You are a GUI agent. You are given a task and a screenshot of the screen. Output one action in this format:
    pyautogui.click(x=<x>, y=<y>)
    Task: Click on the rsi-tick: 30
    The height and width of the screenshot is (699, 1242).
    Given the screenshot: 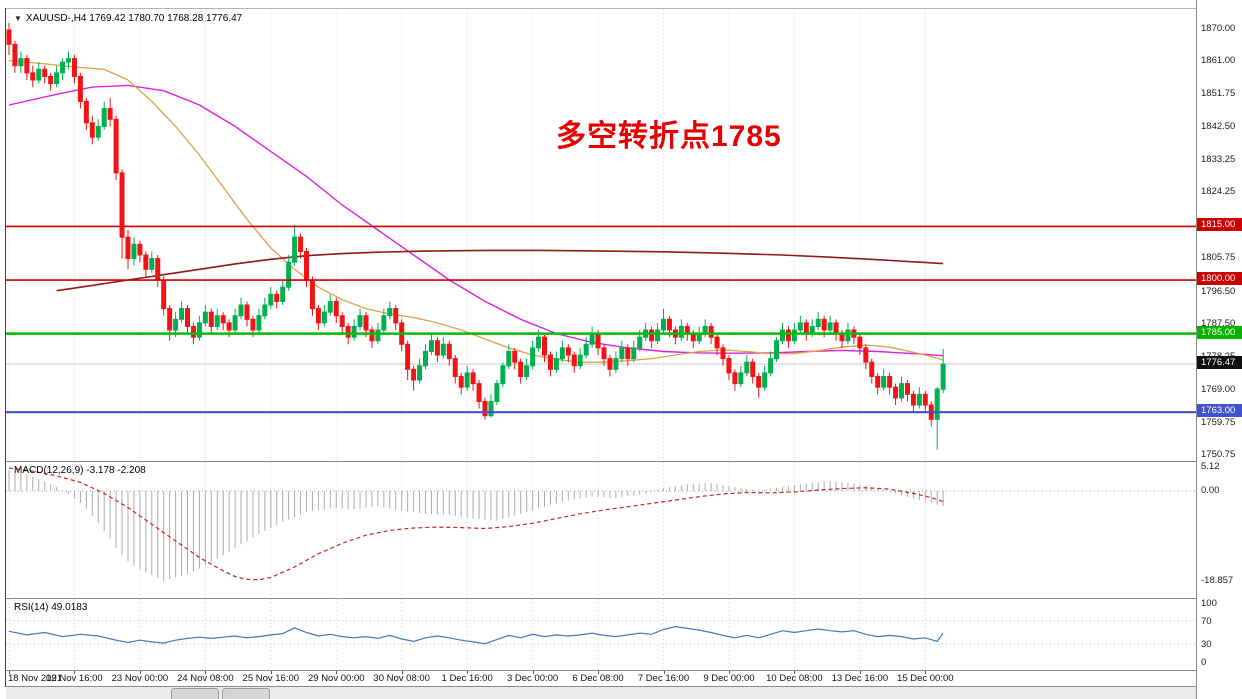 What is the action you would take?
    pyautogui.click(x=1206, y=644)
    